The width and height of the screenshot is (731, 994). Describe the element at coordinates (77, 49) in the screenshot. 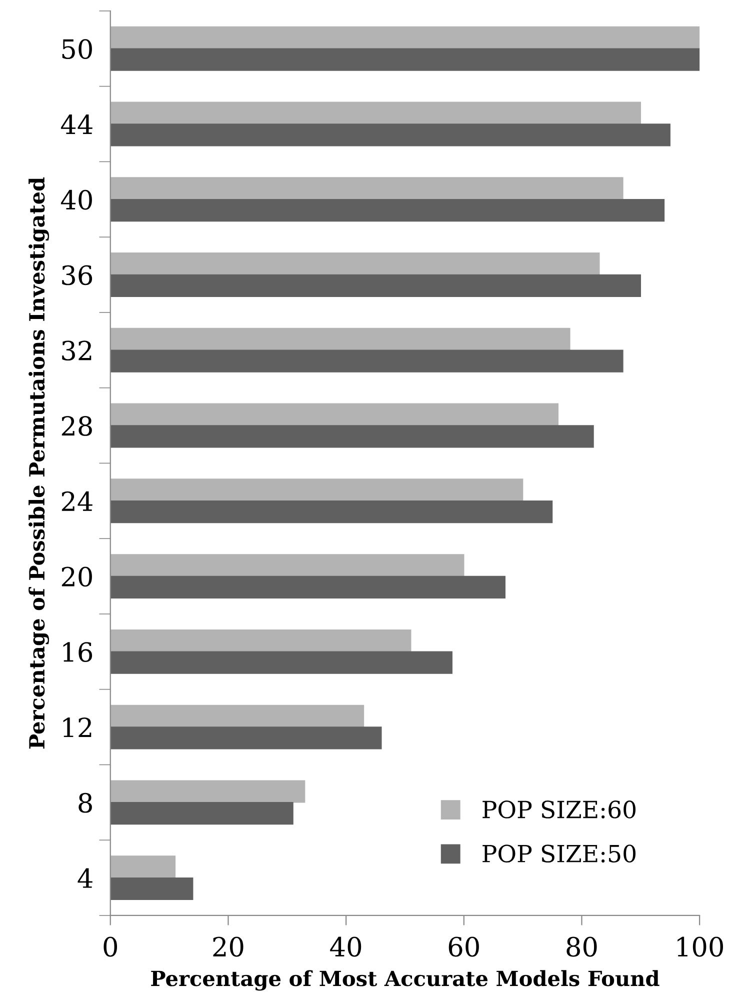

I see `y-tick-label: 50` at that location.